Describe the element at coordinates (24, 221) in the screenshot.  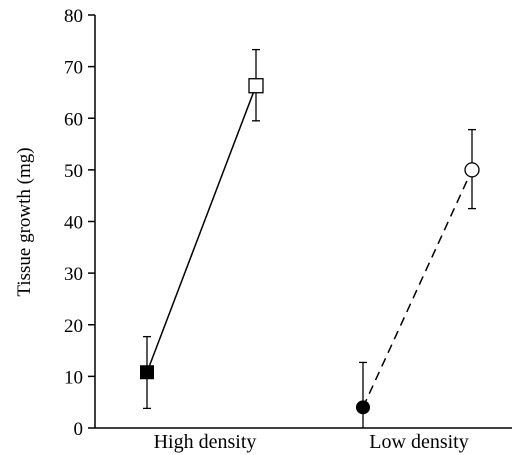
I see `y-axis-title: Tissue growth (mg)` at that location.